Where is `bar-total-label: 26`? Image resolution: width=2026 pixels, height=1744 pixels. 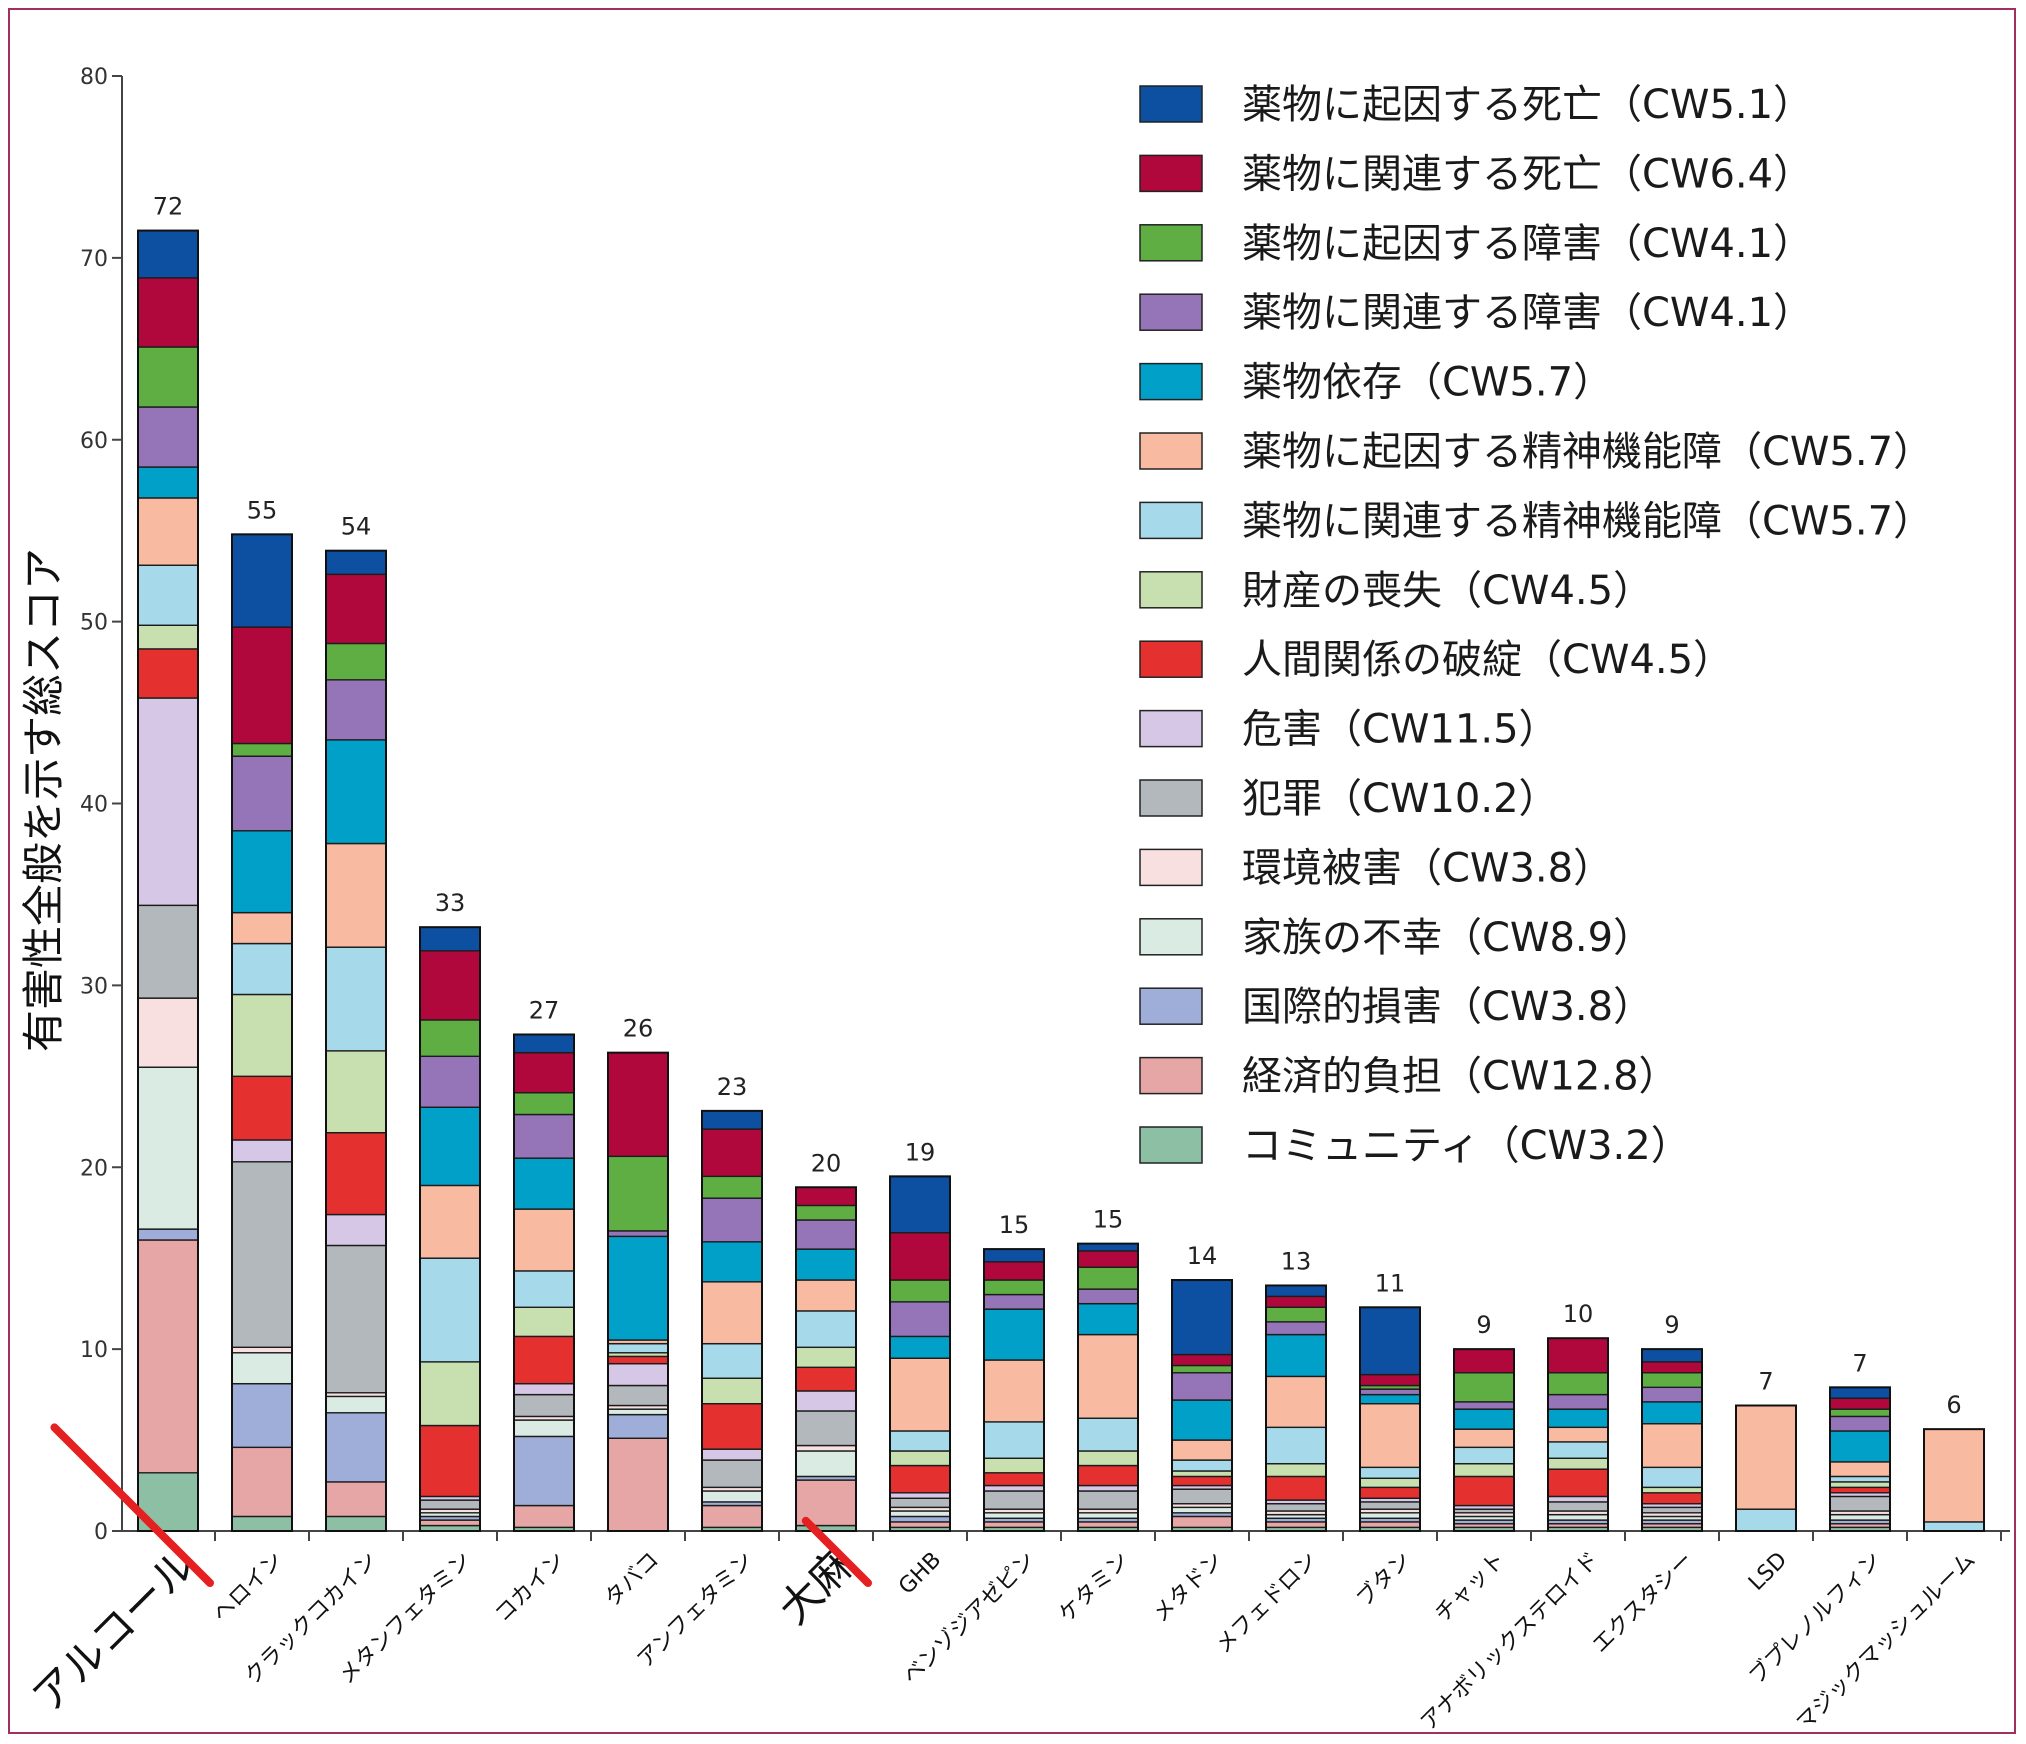 bar-total-label: 26 is located at coordinates (638, 1029).